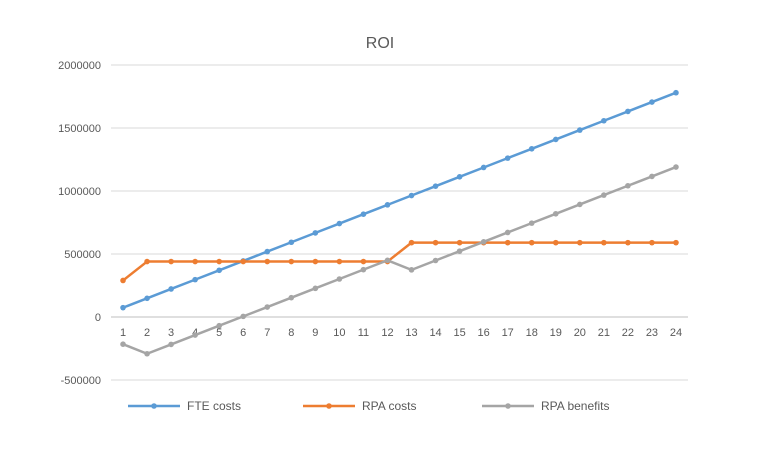 Image resolution: width=759 pixels, height=453 pixels. Describe the element at coordinates (267, 333) in the screenshot. I see `x-tick-label: 7` at that location.